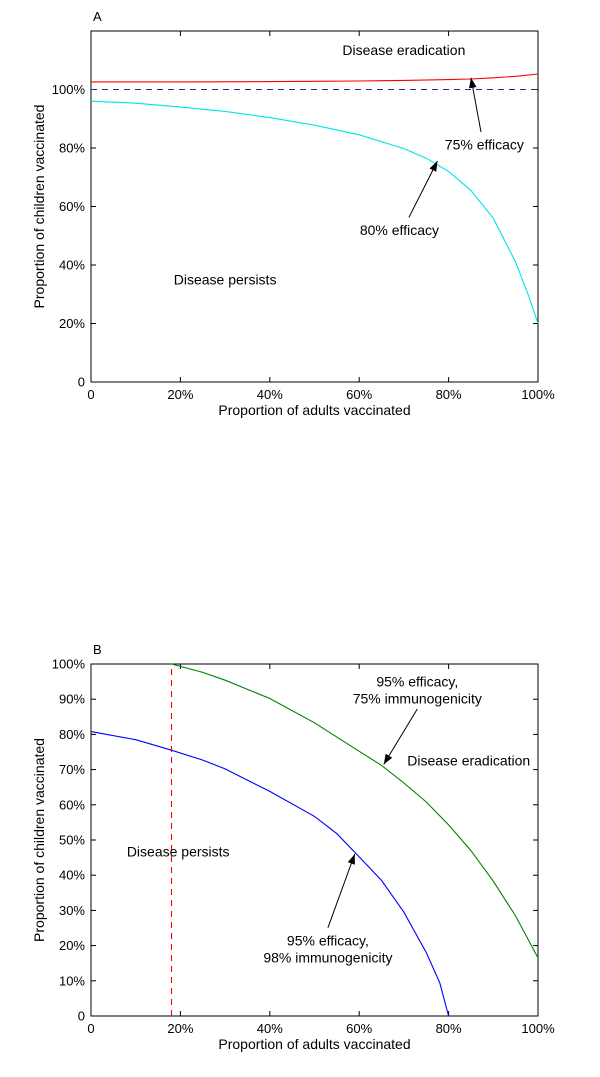 This screenshot has width=600, height=1077. Describe the element at coordinates (72, 206) in the screenshot. I see `panel-a-y-tick-label: 60%` at that location.